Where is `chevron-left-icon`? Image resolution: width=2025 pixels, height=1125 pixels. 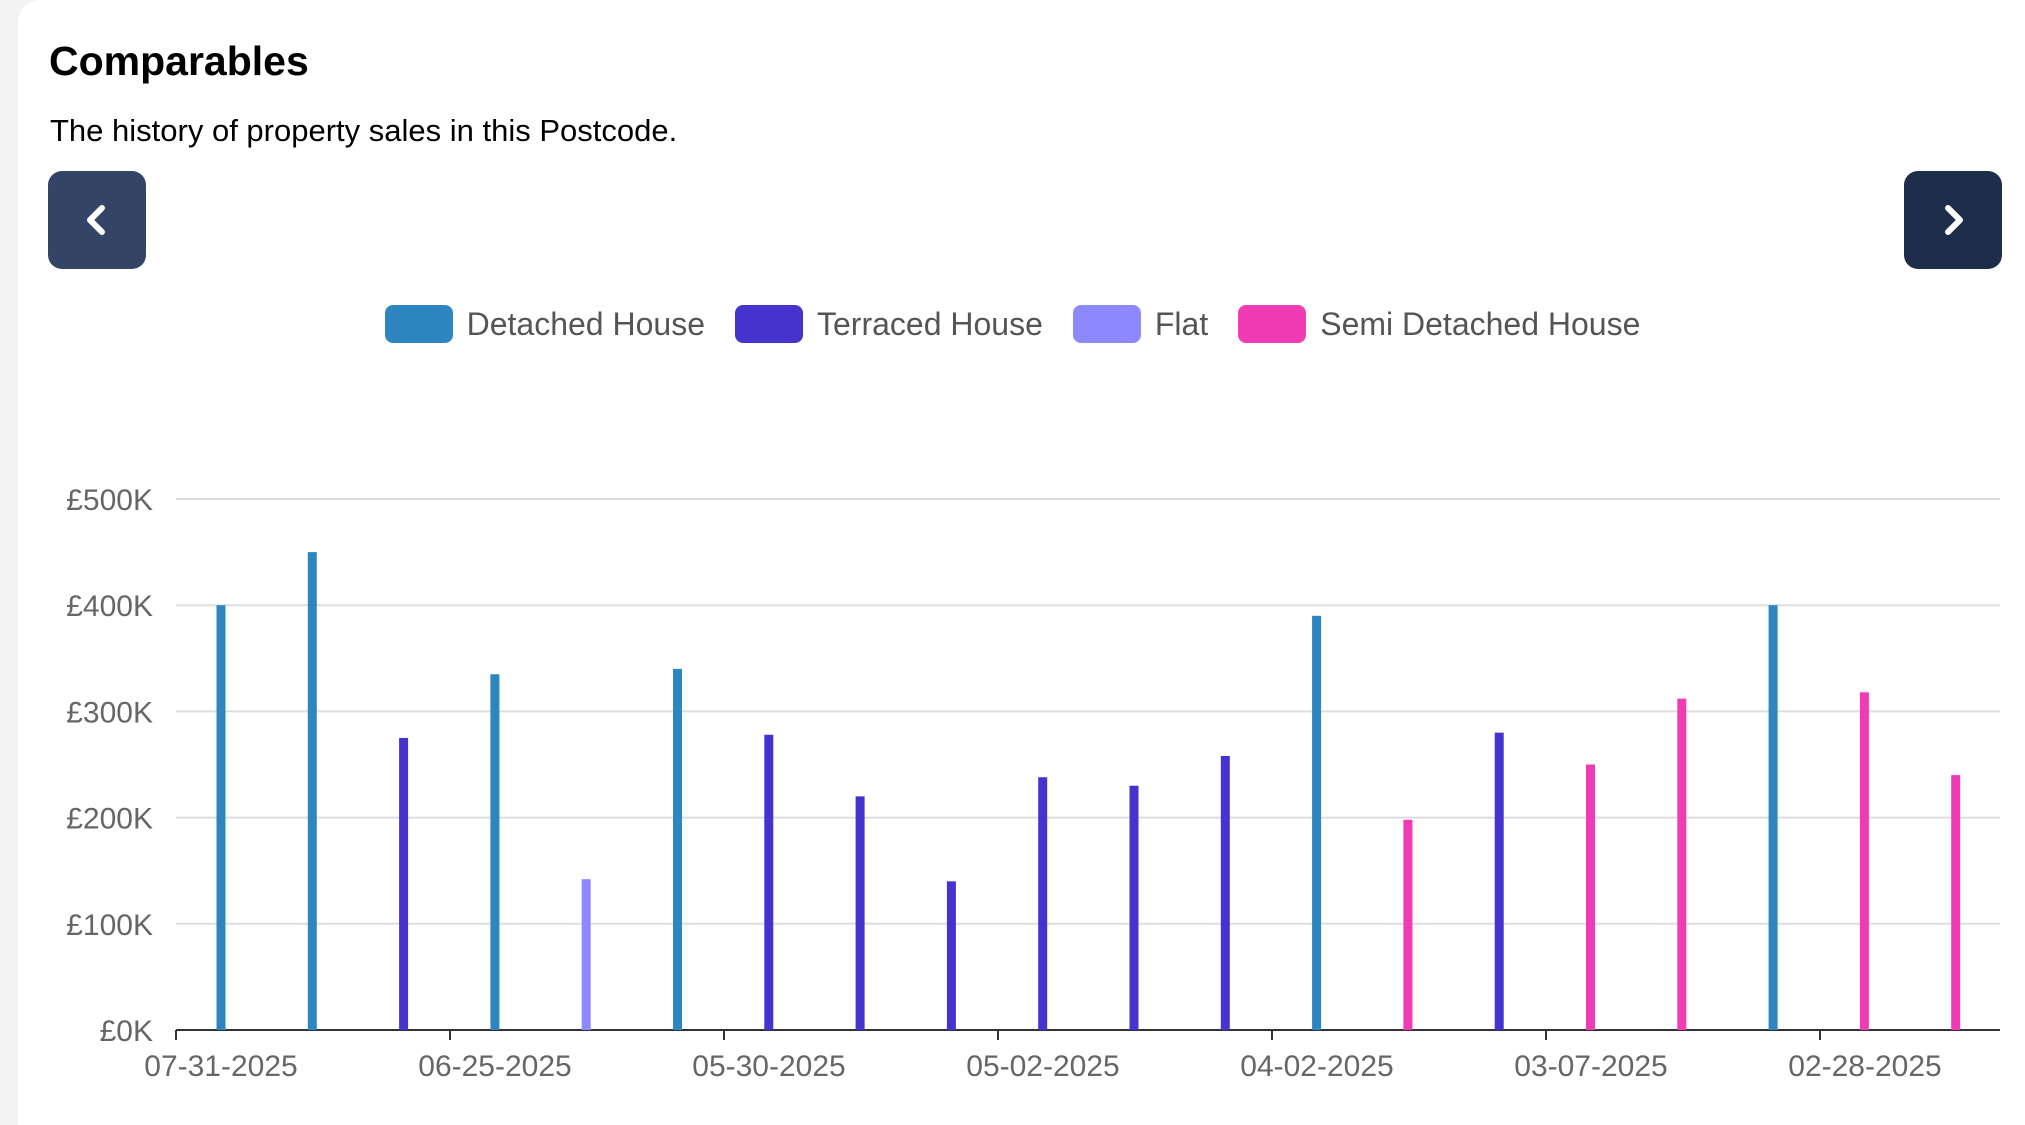 chevron-left-icon is located at coordinates (96, 220).